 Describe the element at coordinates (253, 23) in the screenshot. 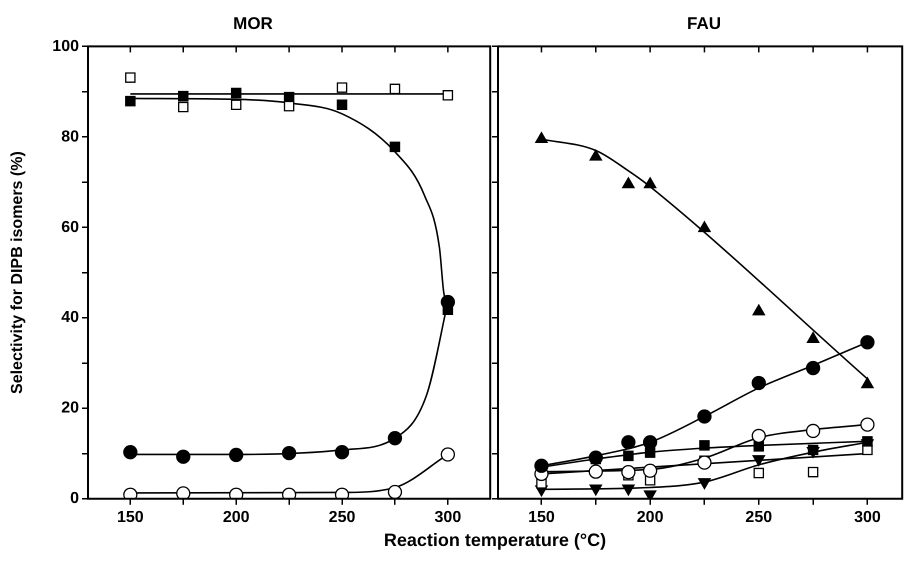

I see `chart-title: MOR` at that location.